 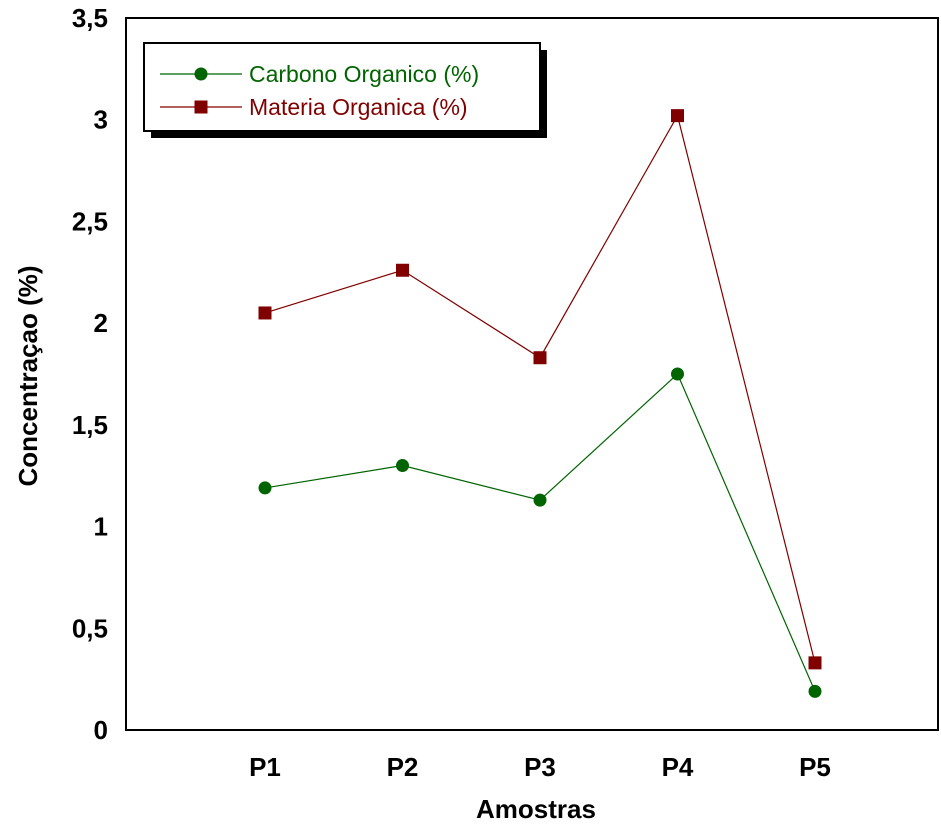 What do you see at coordinates (678, 767) in the screenshot?
I see `x-tick-label: P4` at bounding box center [678, 767].